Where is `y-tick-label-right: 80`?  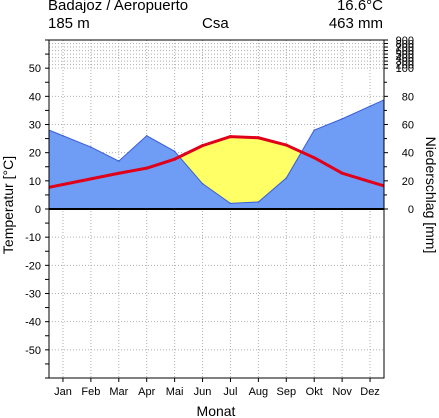 y-tick-label-right: 80 is located at coordinates (408, 97).